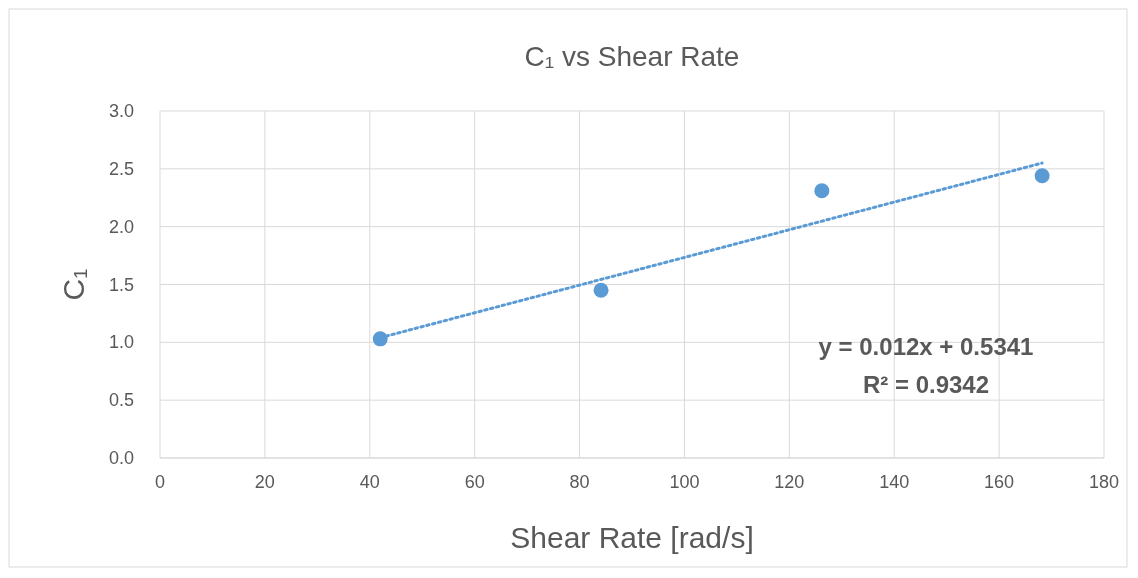  What do you see at coordinates (121, 342) in the screenshot?
I see `y-tick-label: 1.0` at bounding box center [121, 342].